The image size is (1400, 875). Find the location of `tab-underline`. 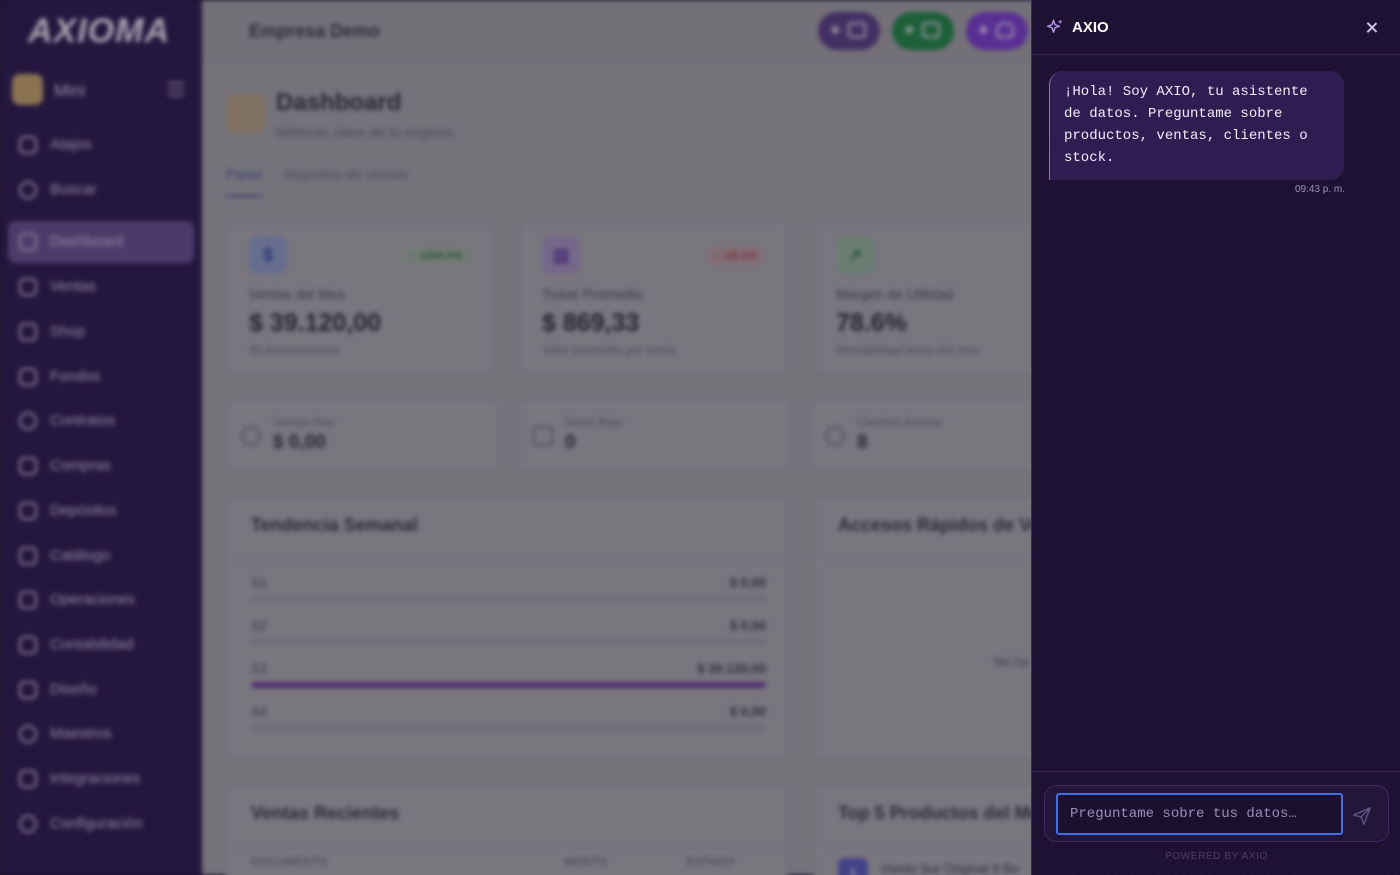

tab-underline is located at coordinates (244, 196).